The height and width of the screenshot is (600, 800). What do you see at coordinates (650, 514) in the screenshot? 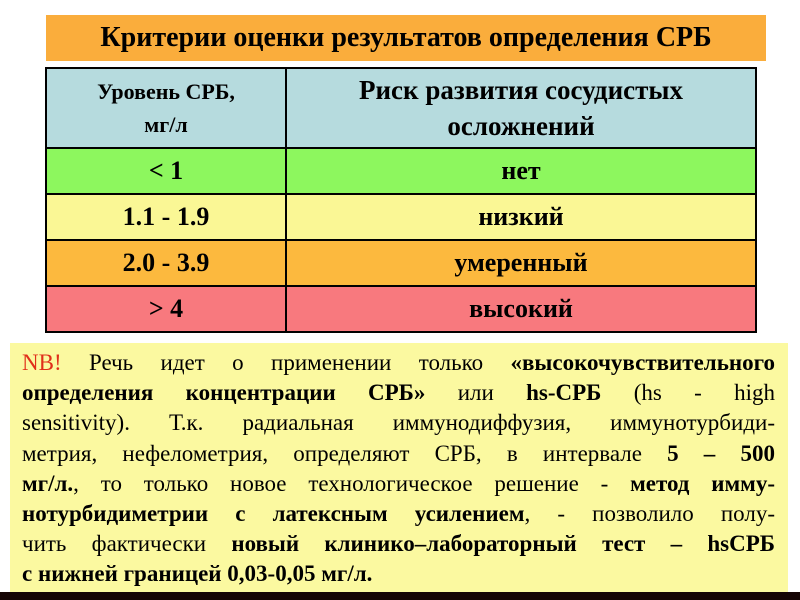
I see `note-text: , - позволило полу-` at bounding box center [650, 514].